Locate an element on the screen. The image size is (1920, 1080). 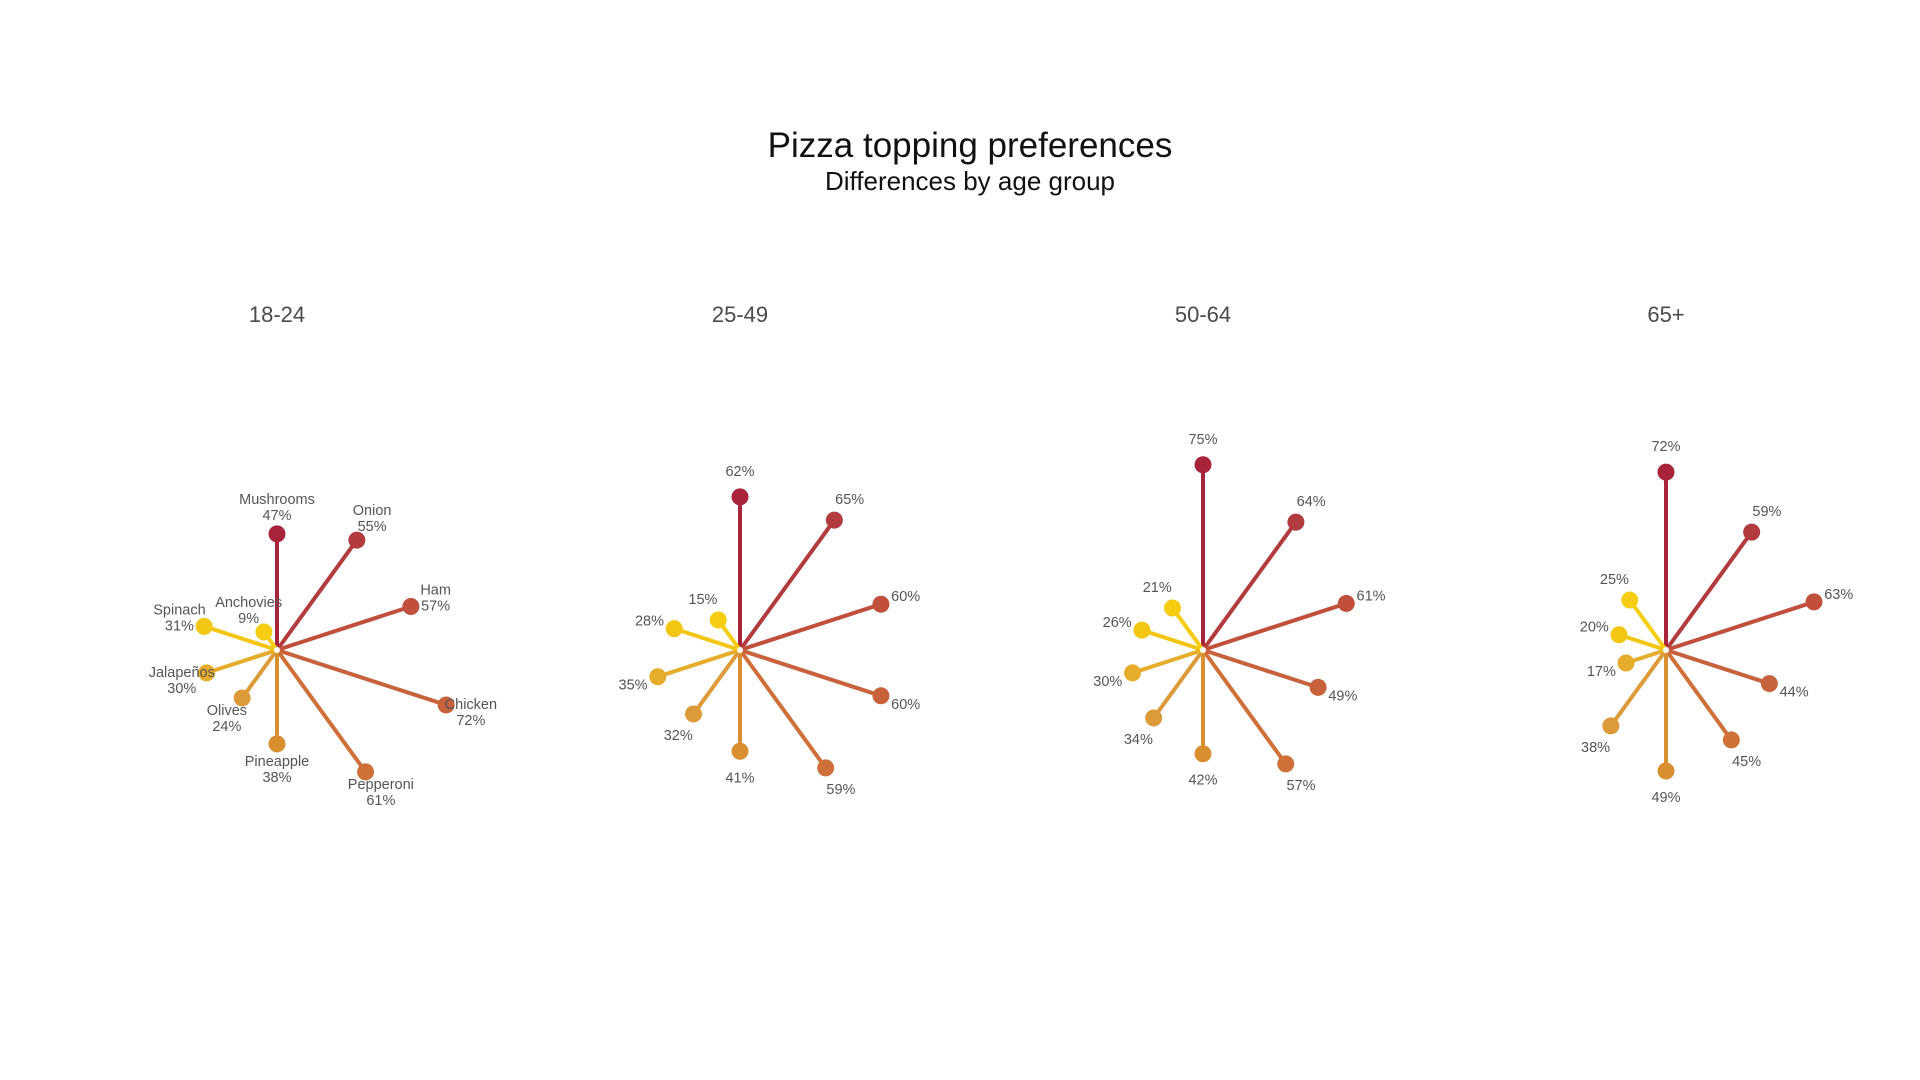
spoke-chicken is located at coordinates (362, 677).